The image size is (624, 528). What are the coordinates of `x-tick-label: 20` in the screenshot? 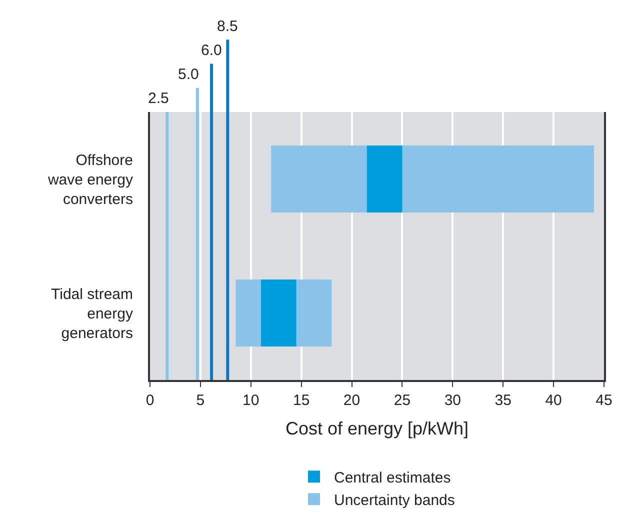 It's located at (351, 400).